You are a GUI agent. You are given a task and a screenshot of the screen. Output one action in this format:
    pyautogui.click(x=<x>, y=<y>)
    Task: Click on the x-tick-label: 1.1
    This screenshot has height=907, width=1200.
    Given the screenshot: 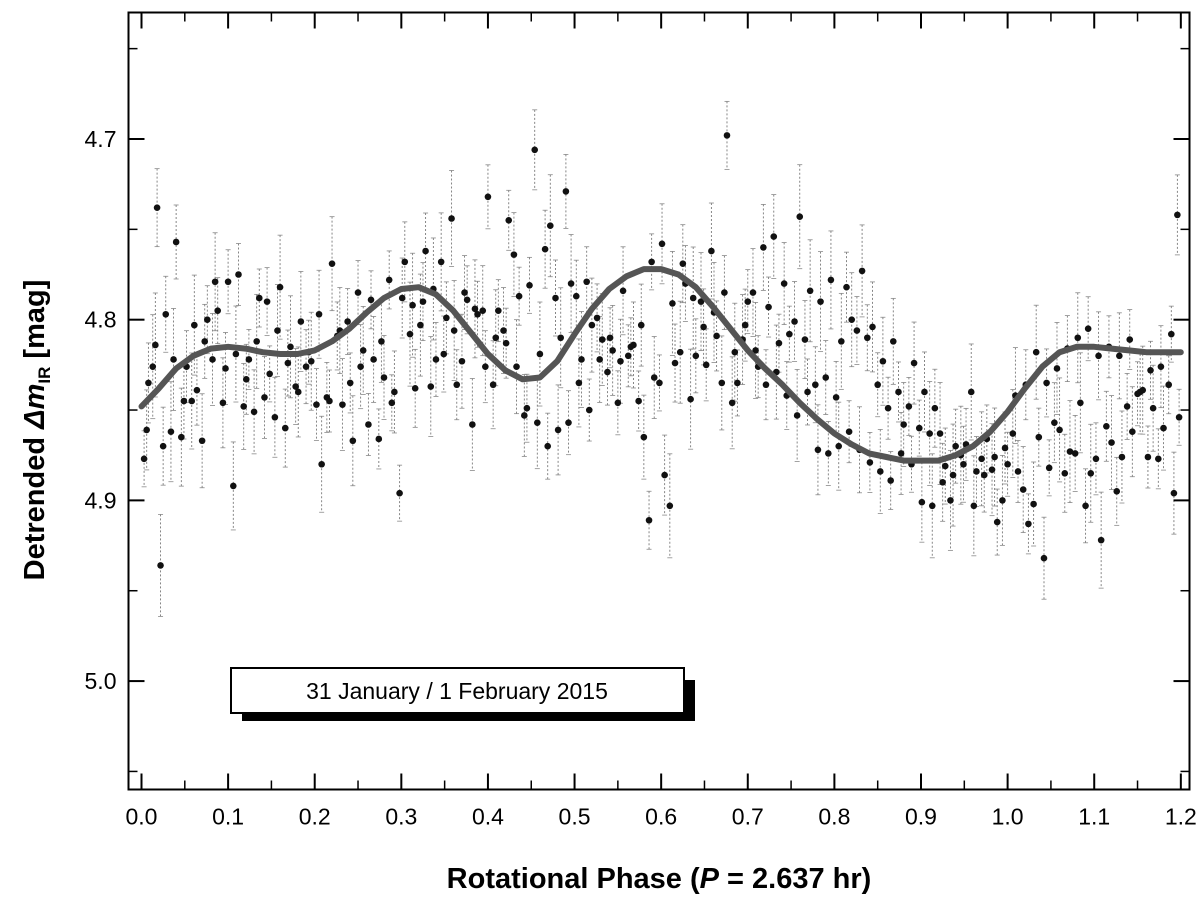 What is the action you would take?
    pyautogui.click(x=1094, y=817)
    